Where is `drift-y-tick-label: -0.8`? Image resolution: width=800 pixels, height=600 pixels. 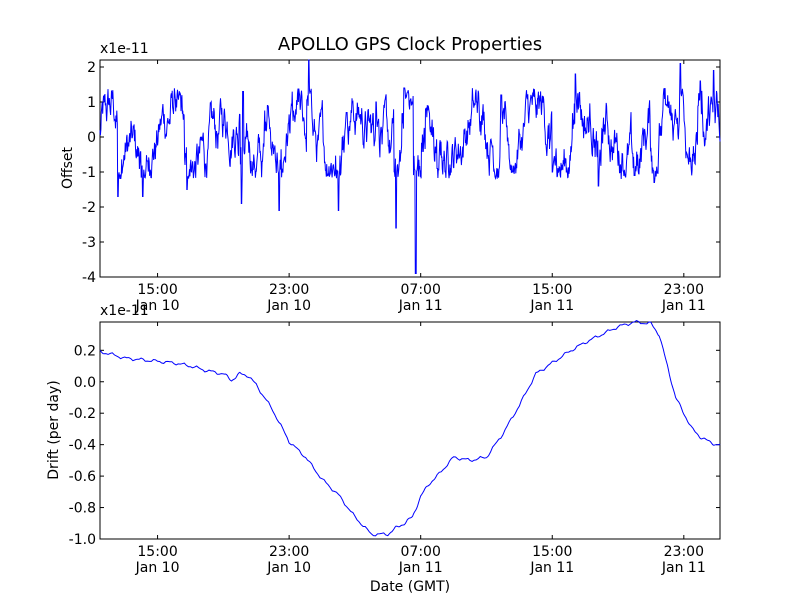
drift-y-tick-label: -0.8 is located at coordinates (82, 509).